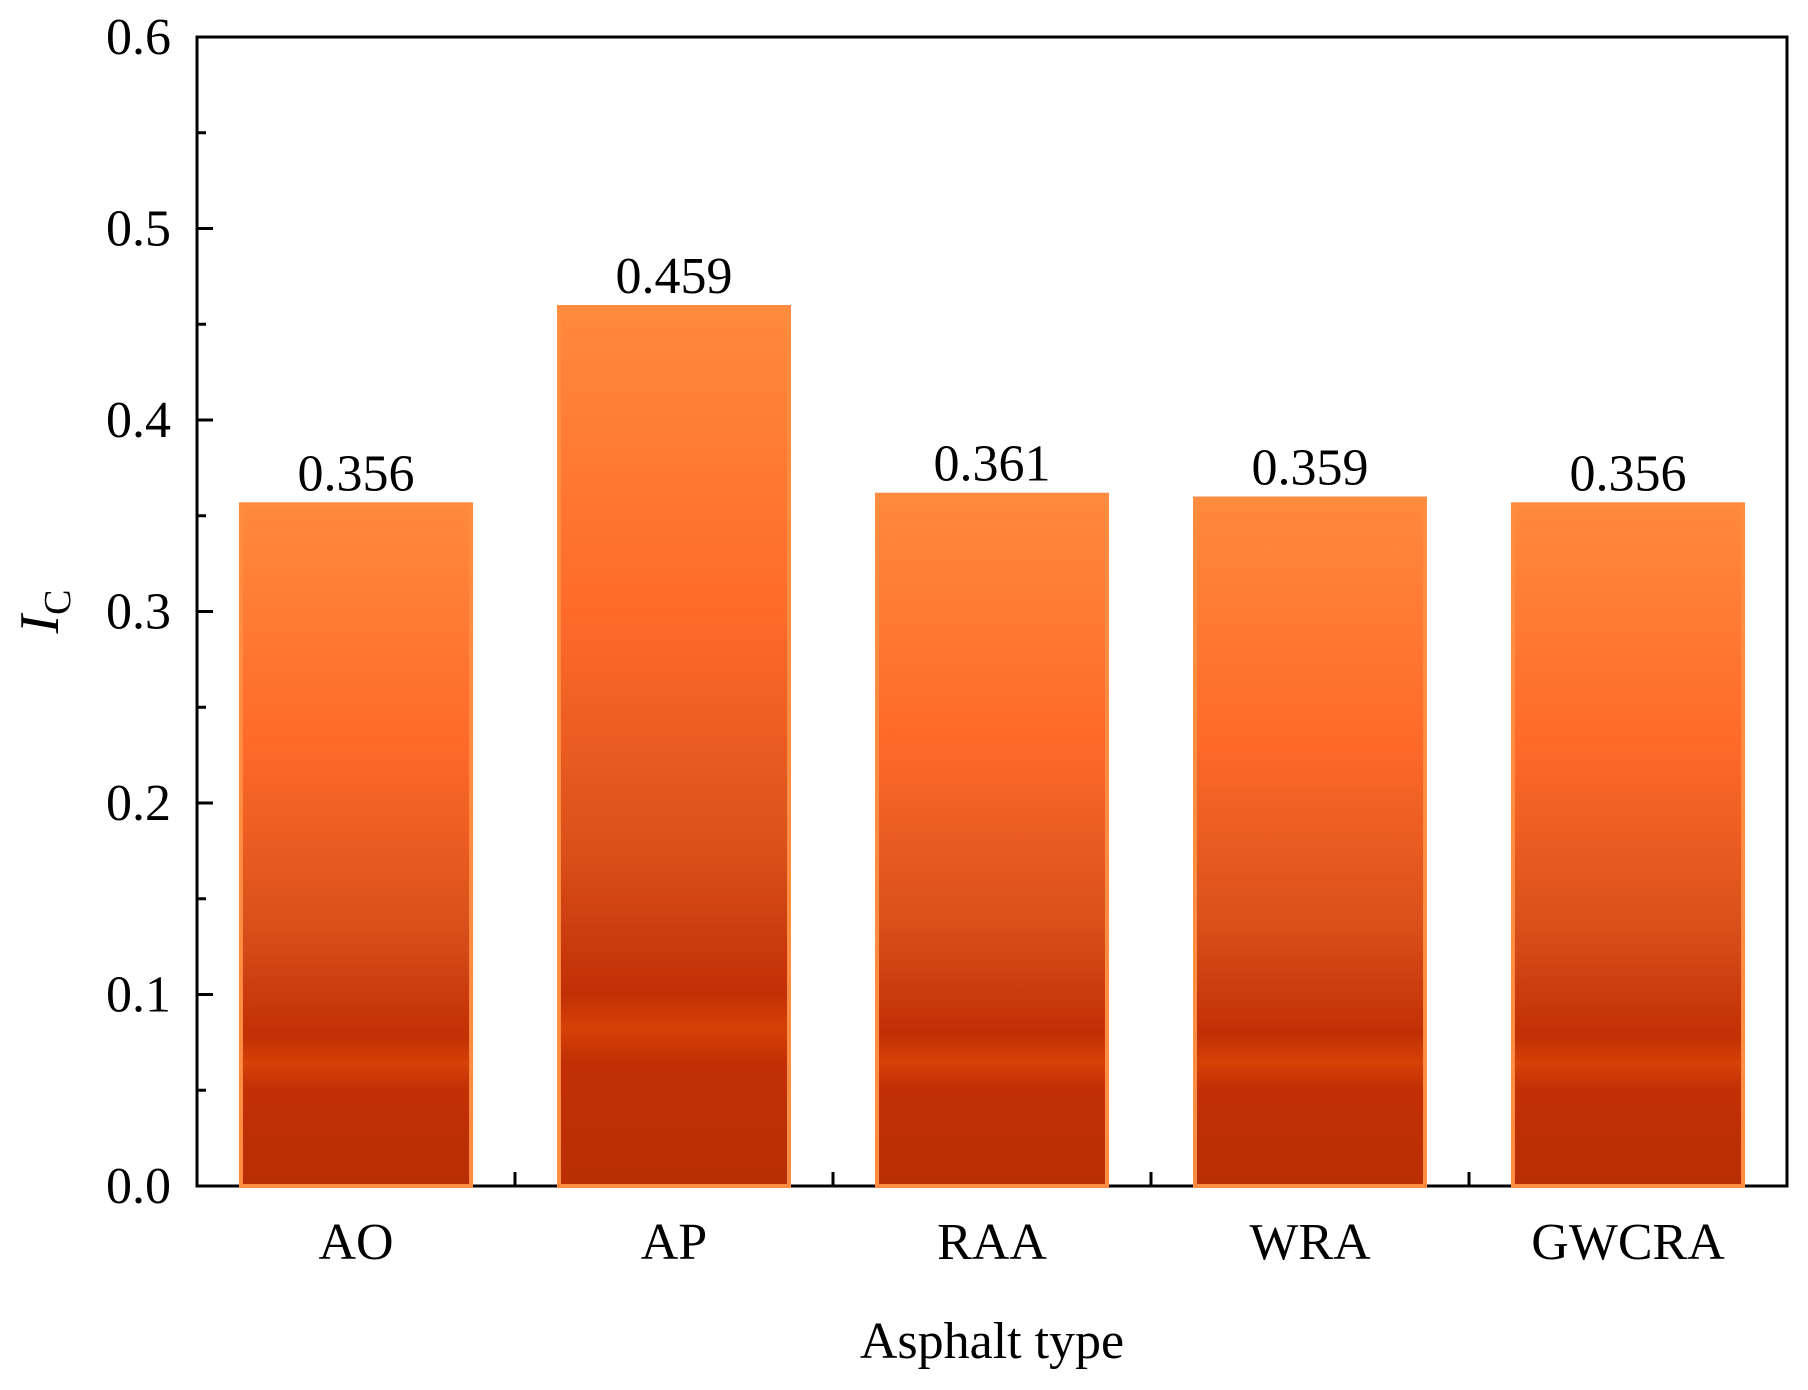 The height and width of the screenshot is (1390, 1808). What do you see at coordinates (992, 840) in the screenshot?
I see `bar-raa` at bounding box center [992, 840].